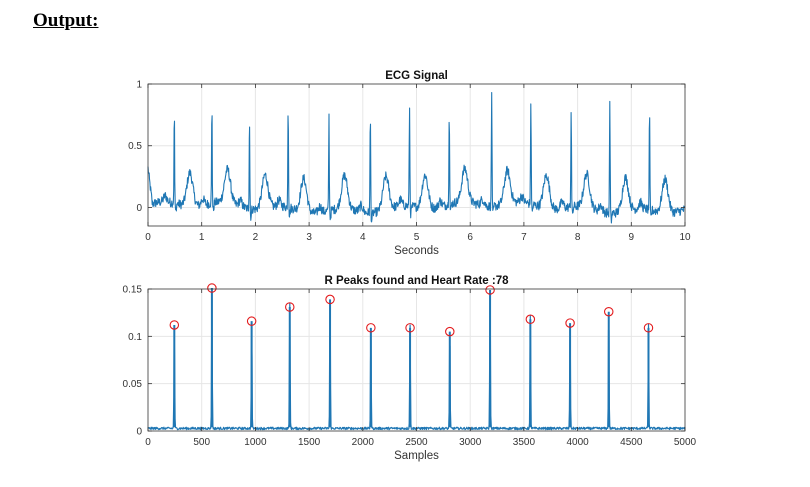 This screenshot has width=810, height=487. Describe the element at coordinates (416, 76) in the screenshot. I see `ecg-title: ECG Signal` at that location.